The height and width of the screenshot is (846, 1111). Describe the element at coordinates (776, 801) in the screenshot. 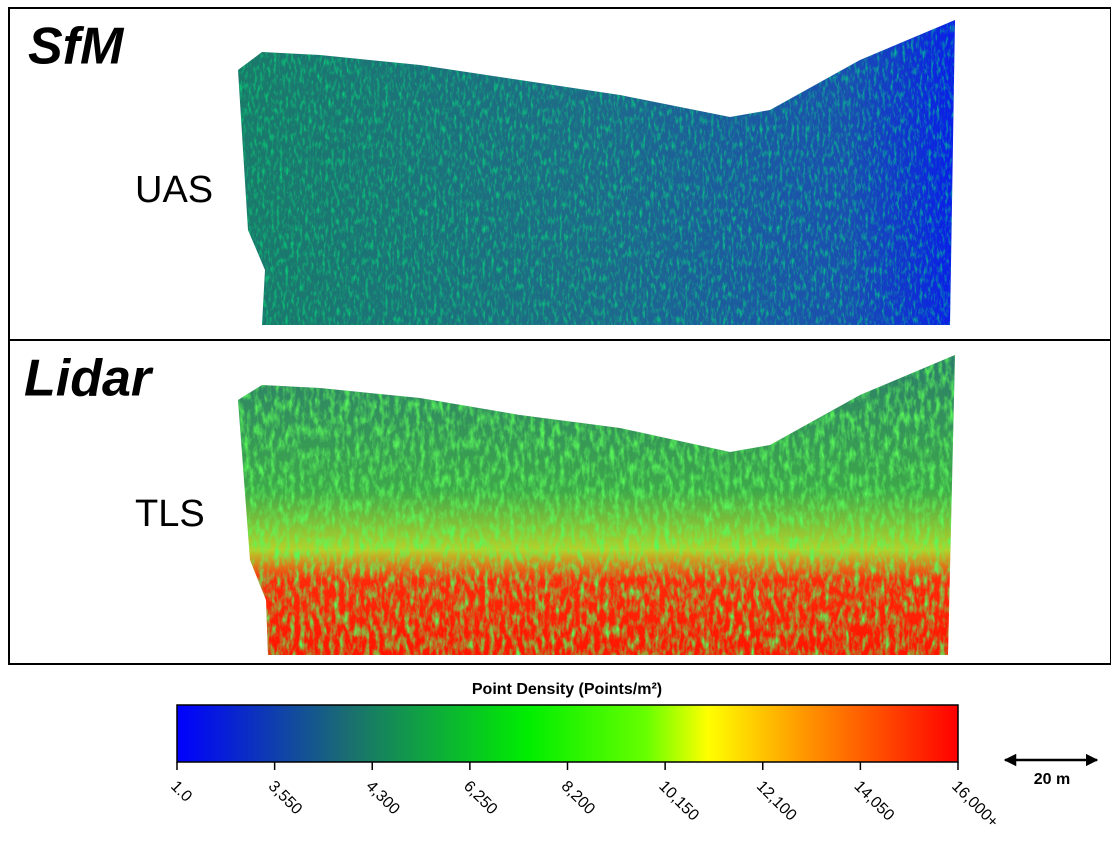

I see `colorbar-tick-label: 12,100` at that location.